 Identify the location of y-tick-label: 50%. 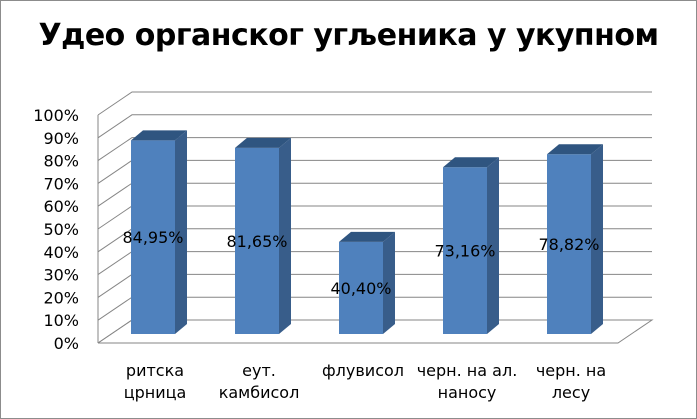
(61, 229).